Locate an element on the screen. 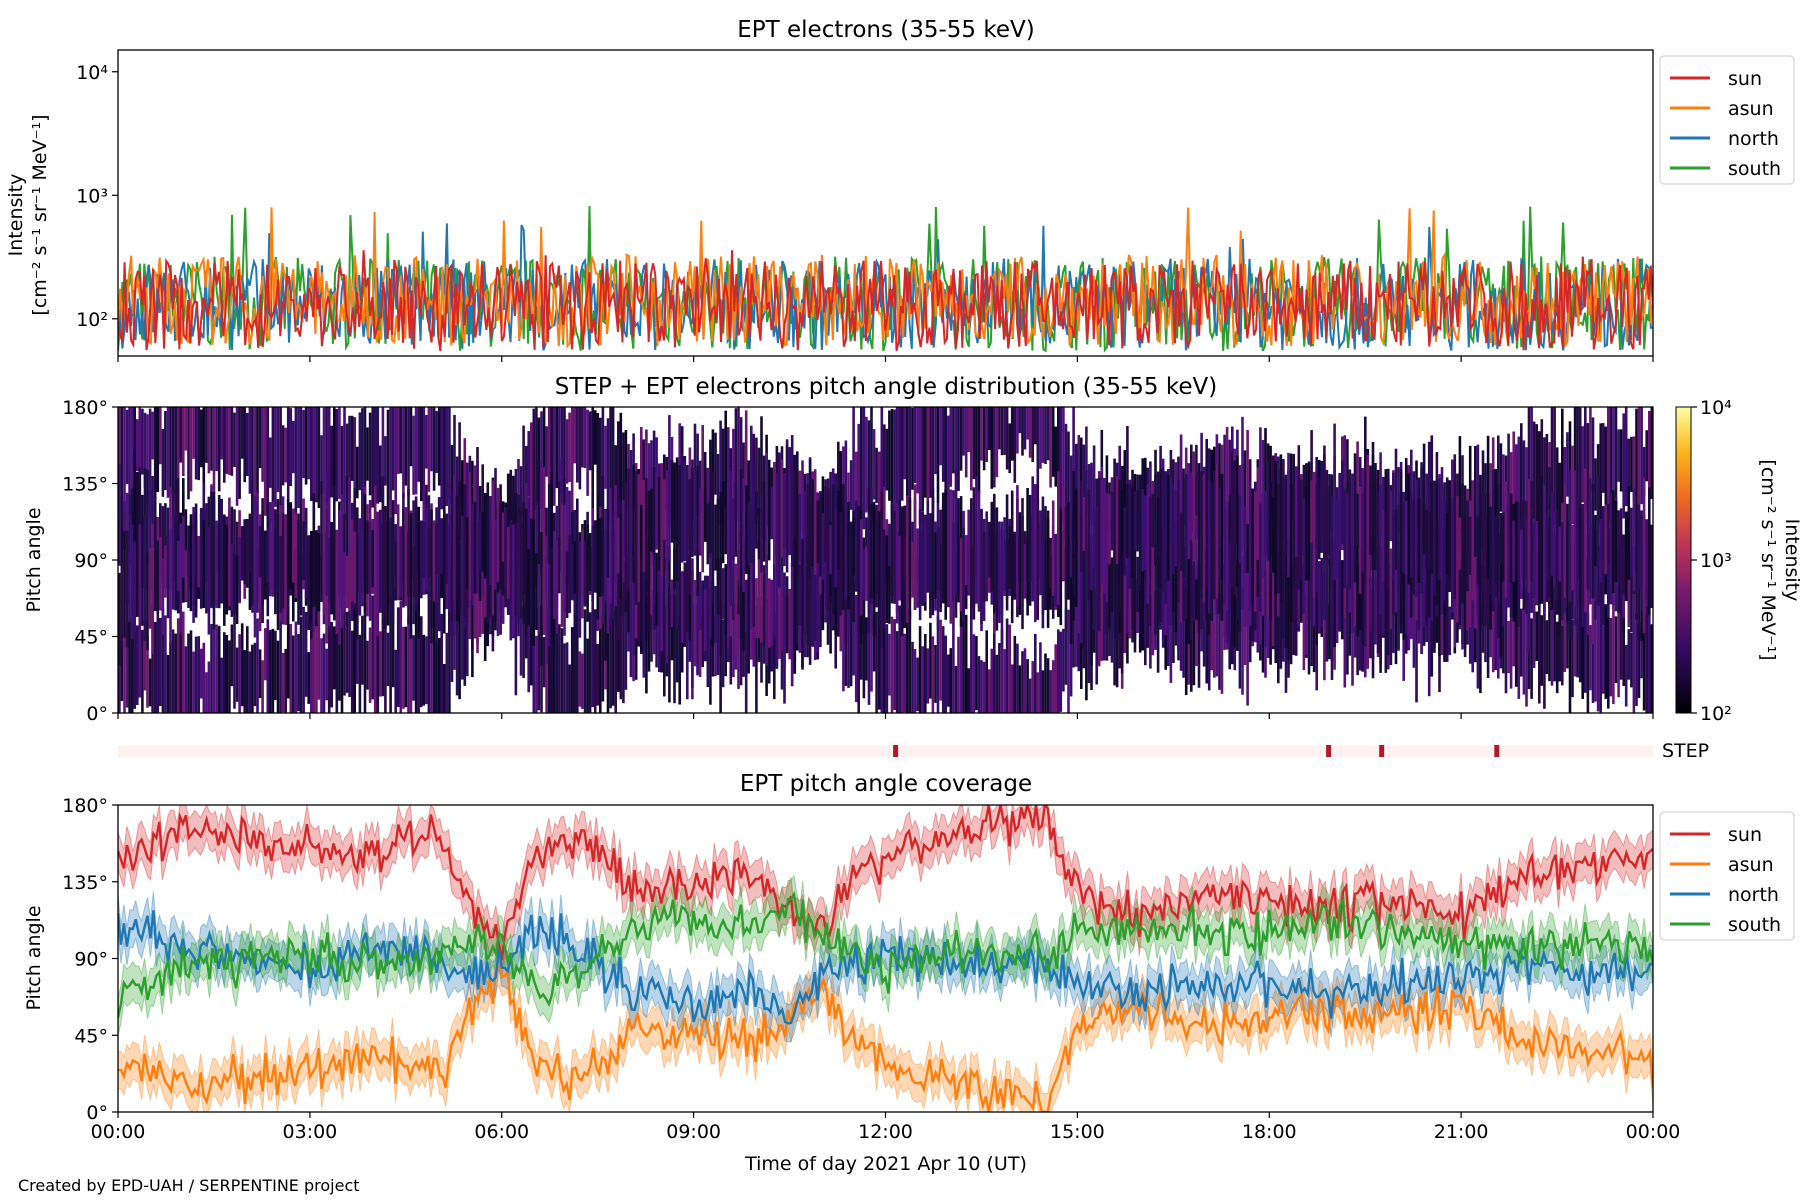  credit-text: Created by EPD-UAH / SERPENTINE project is located at coordinates (189, 1185).